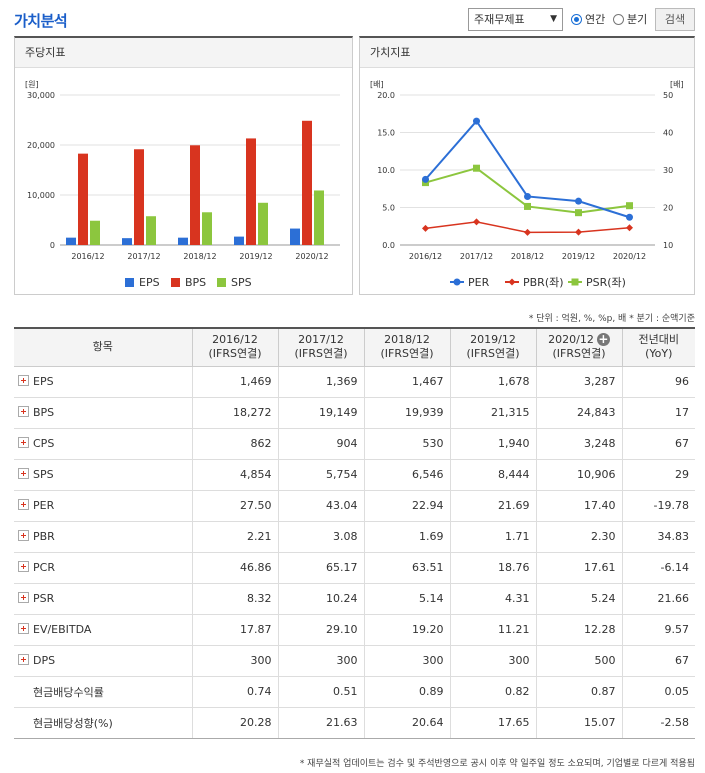 The width and height of the screenshot is (705, 773). Describe the element at coordinates (175, 282) in the screenshot. I see `legend-swatch` at that location.